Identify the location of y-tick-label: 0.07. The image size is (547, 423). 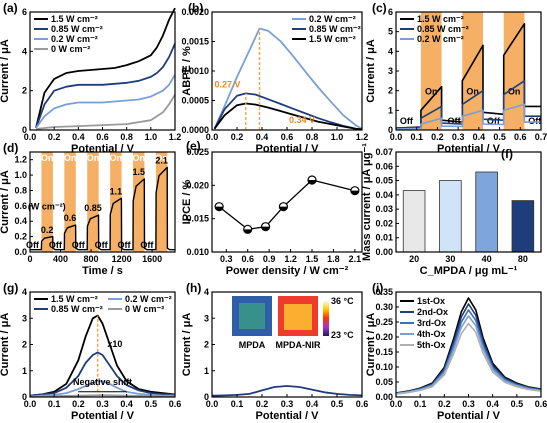
(384, 152).